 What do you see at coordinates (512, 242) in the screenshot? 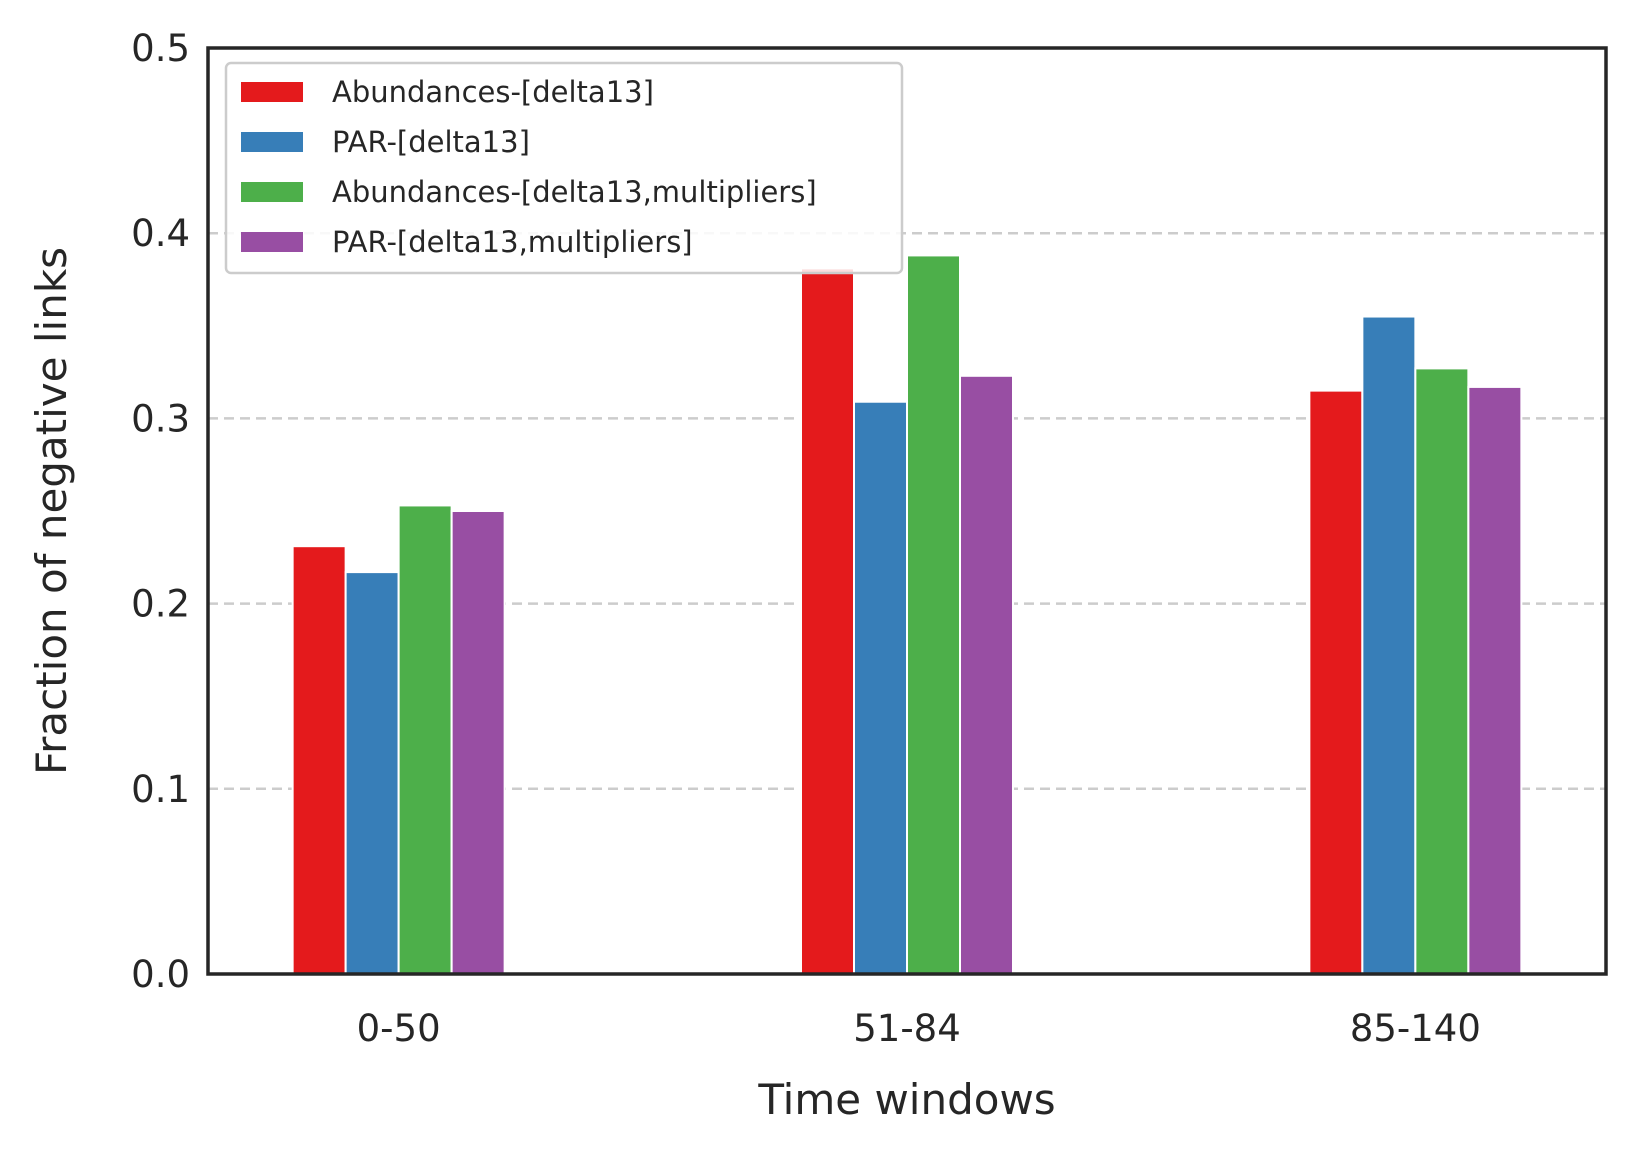
I see `legend-label: PAR-[delta13,multipliers]` at bounding box center [512, 242].